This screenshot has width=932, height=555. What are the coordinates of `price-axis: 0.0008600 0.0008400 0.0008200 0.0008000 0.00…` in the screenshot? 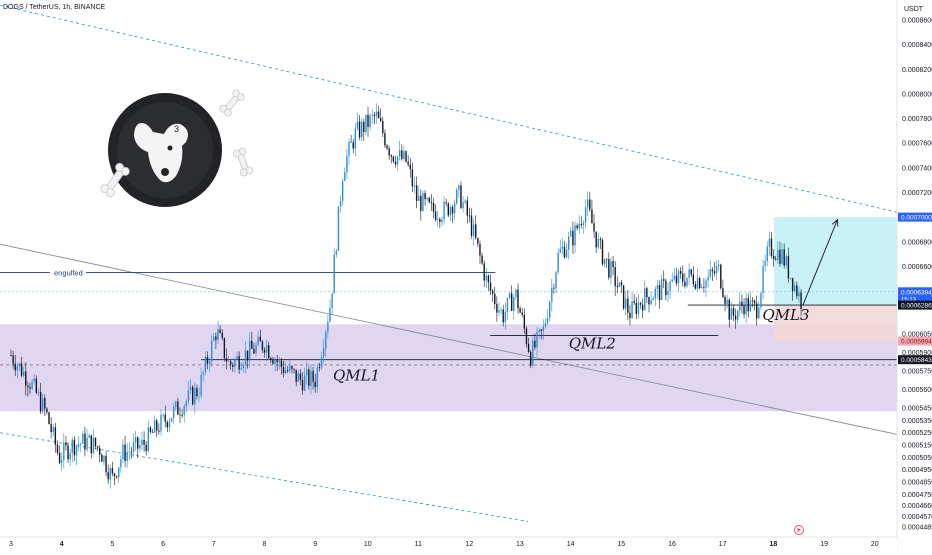 It's located at (917, 275).